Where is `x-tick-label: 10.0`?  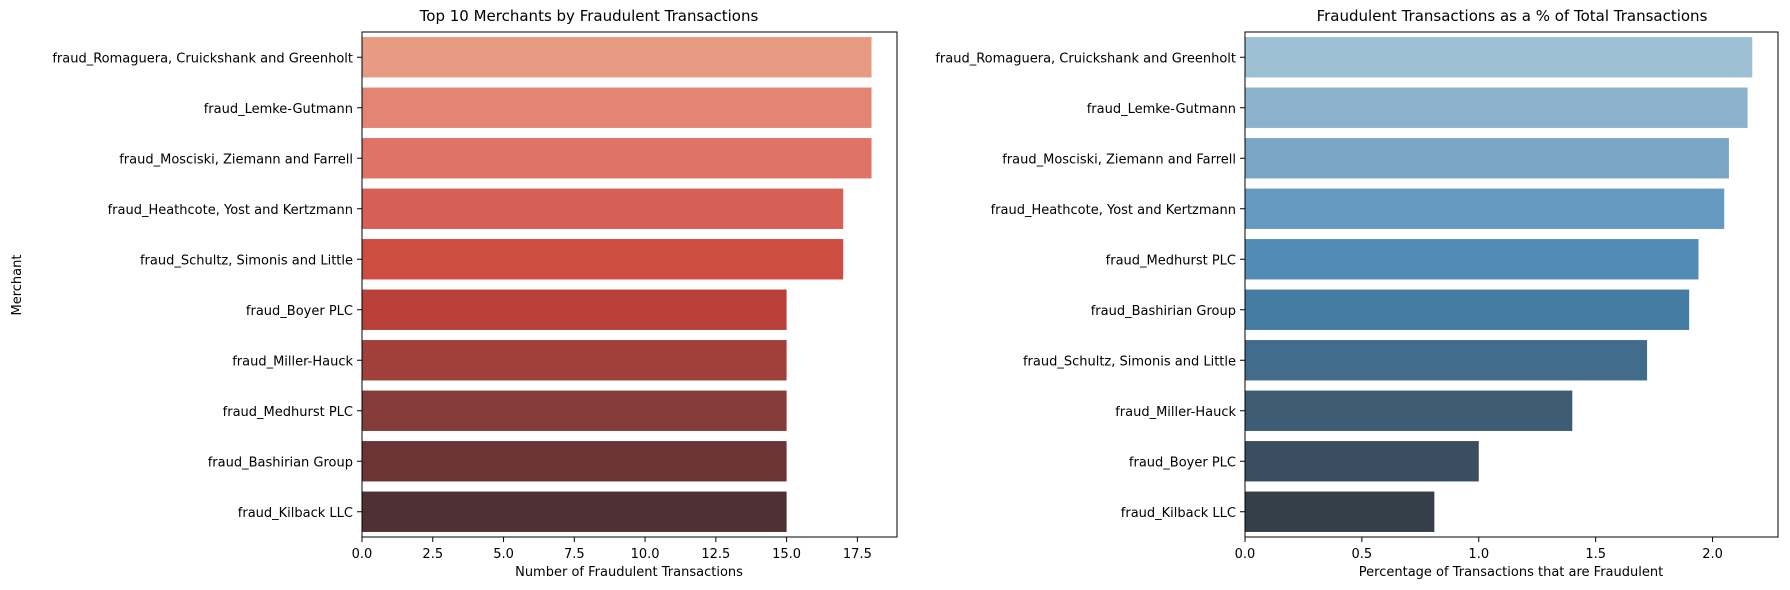 x-tick-label: 10.0 is located at coordinates (645, 554).